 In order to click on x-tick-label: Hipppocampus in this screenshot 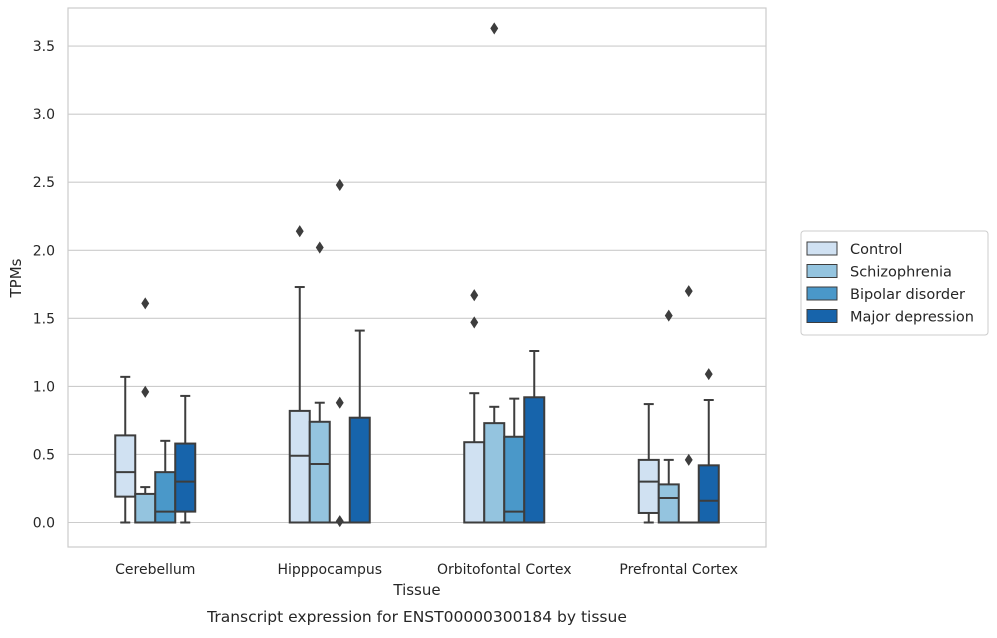, I will do `click(329, 570)`.